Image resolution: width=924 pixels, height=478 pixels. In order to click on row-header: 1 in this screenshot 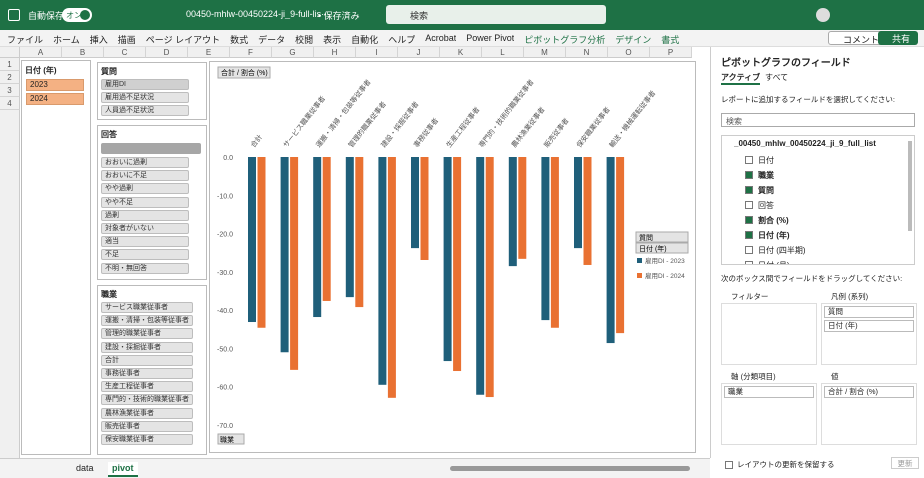, I will do `click(10, 64)`.